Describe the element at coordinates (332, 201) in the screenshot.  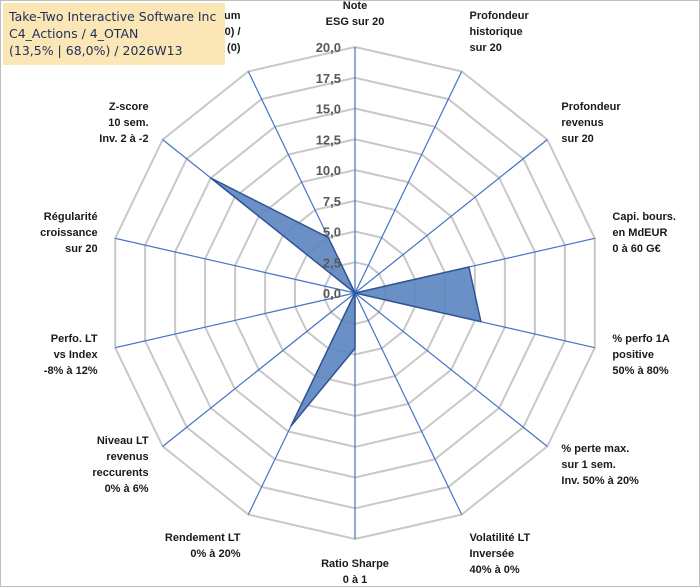
I see `radial-tick-label: 7,5` at that location.